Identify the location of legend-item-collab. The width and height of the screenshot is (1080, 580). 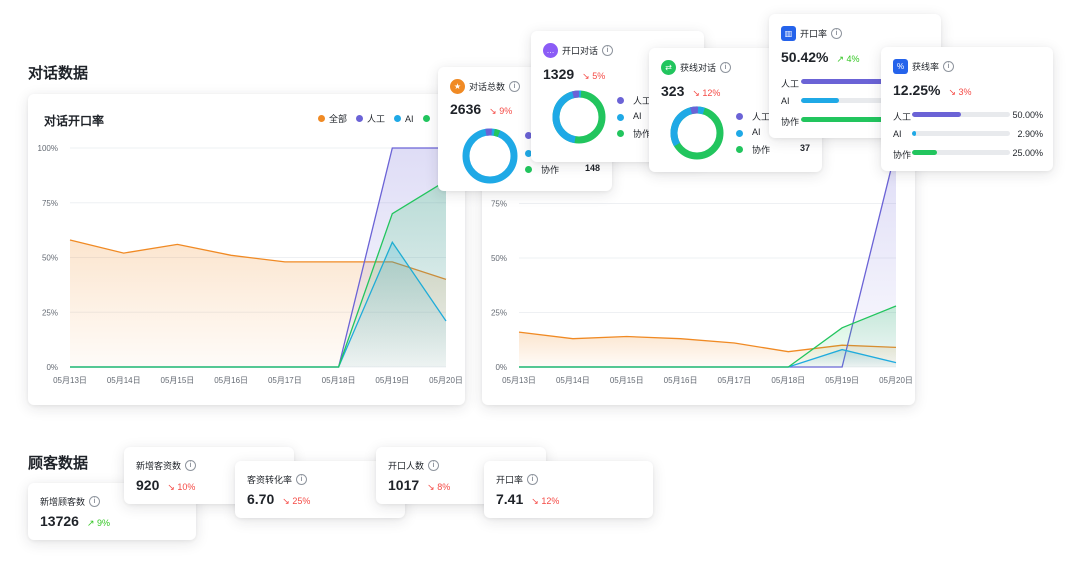
(426, 118).